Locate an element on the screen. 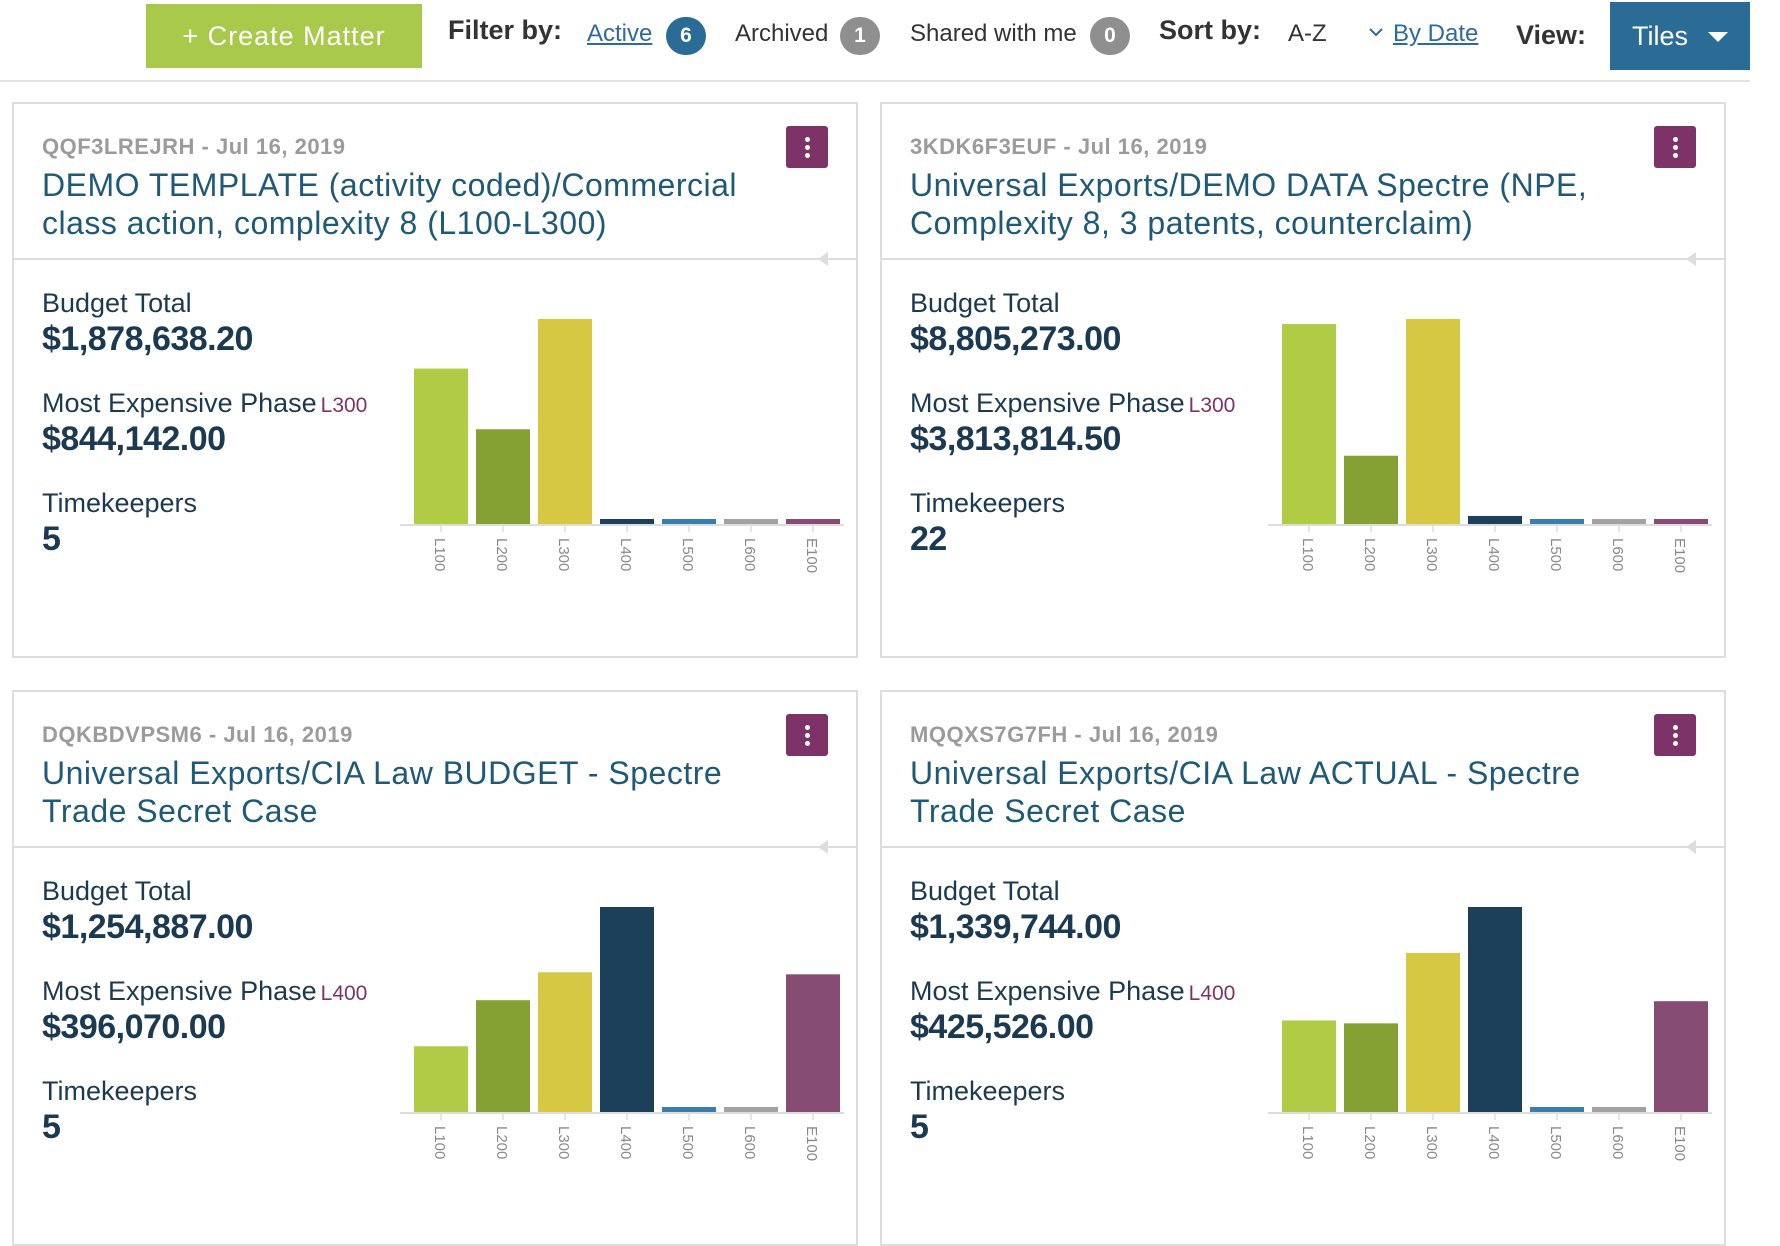 This screenshot has width=1780, height=1246. shared-count-badge: 0 is located at coordinates (1110, 36).